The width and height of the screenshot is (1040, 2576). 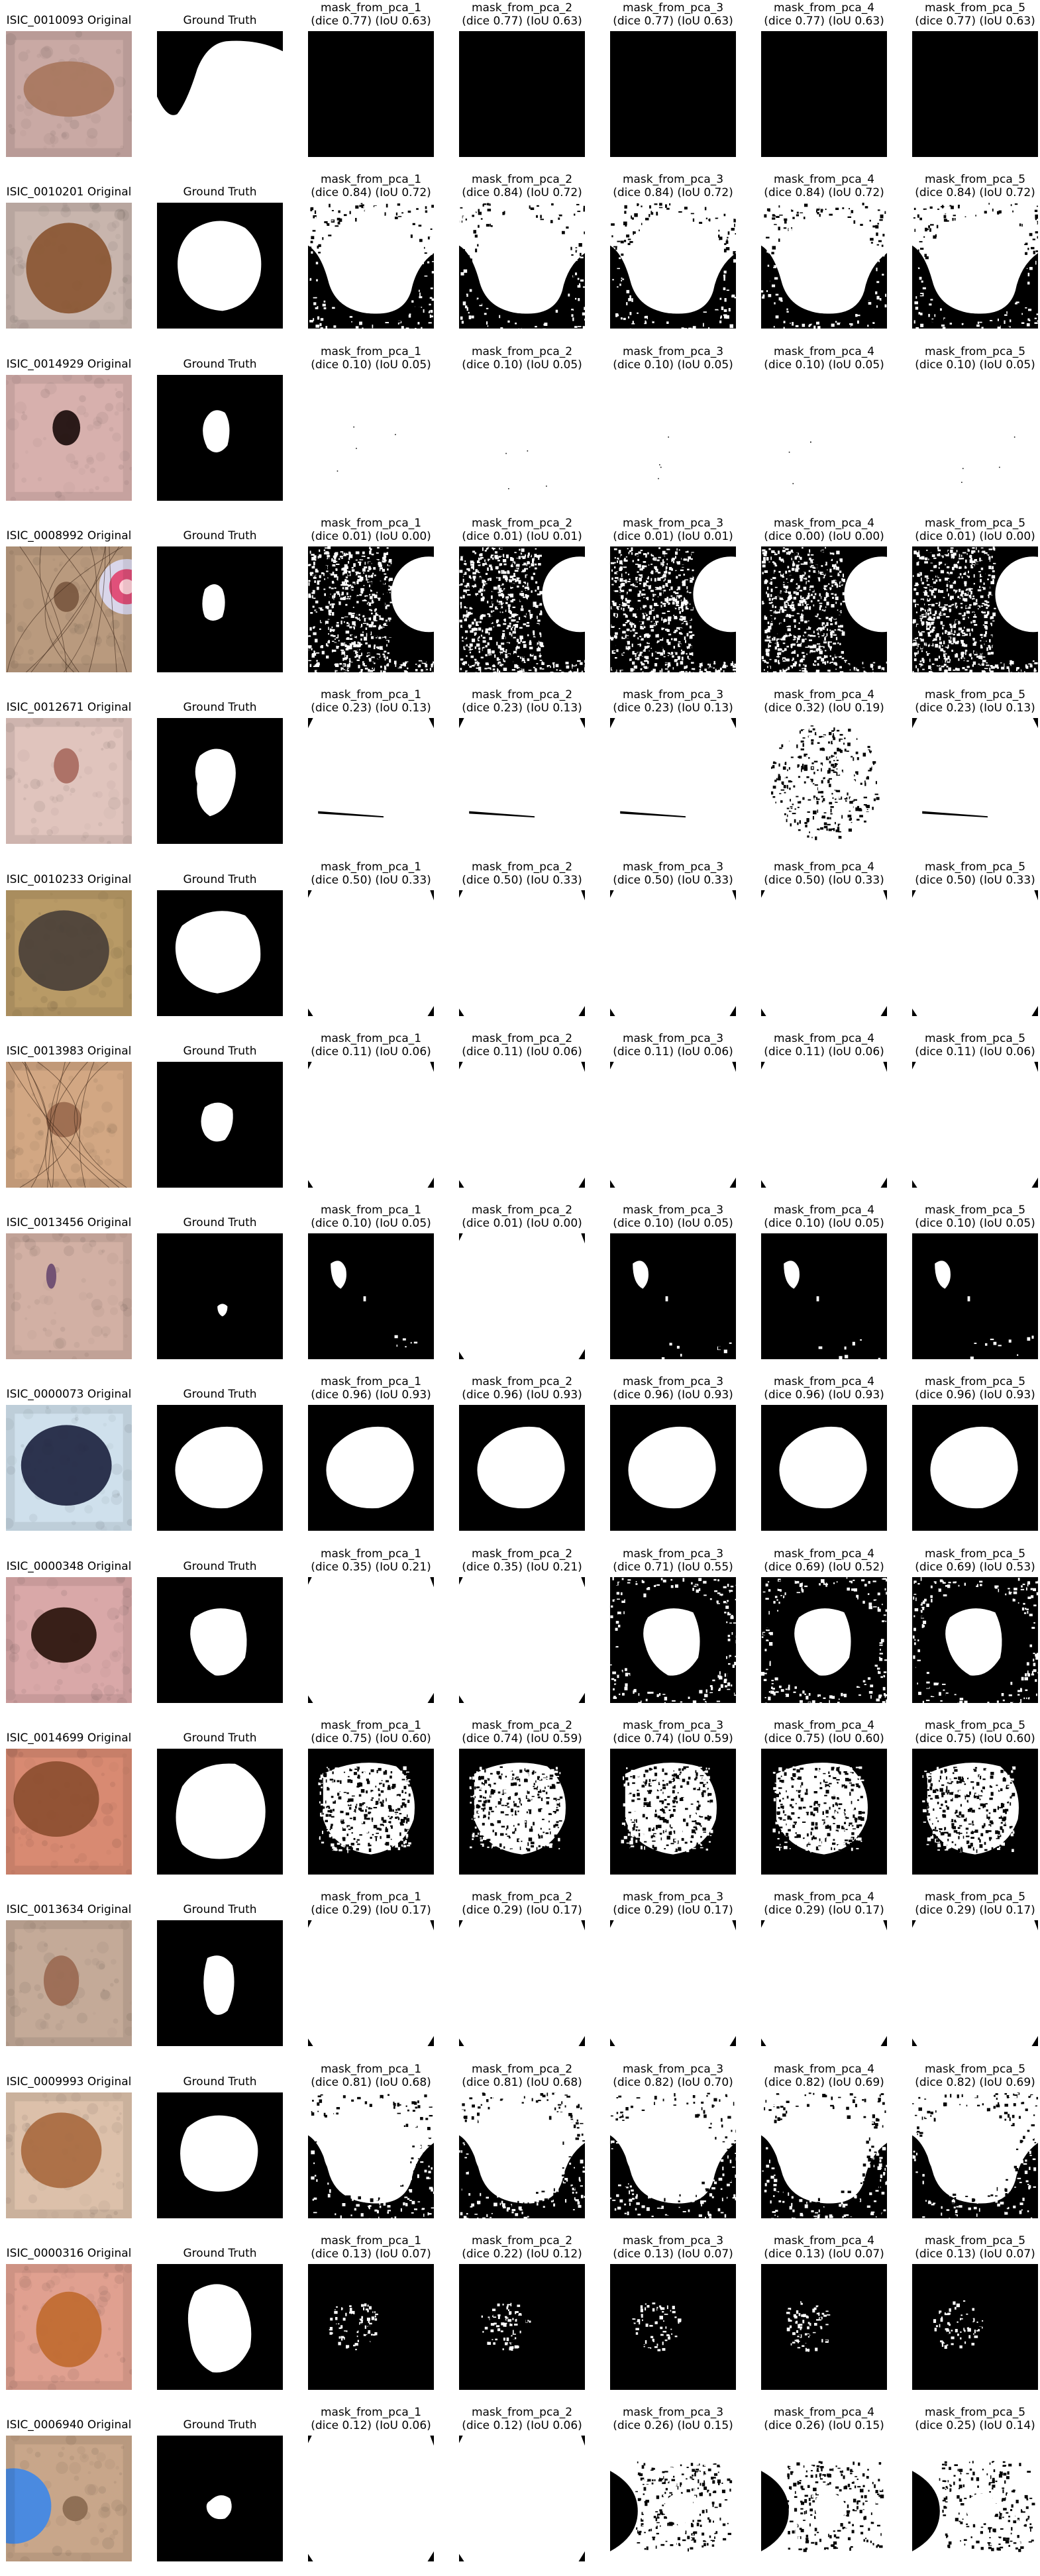 I want to click on panel-caption: mask_from_pca_5(dice 0.13) (IoU 0.07), so click(x=963, y=2247).